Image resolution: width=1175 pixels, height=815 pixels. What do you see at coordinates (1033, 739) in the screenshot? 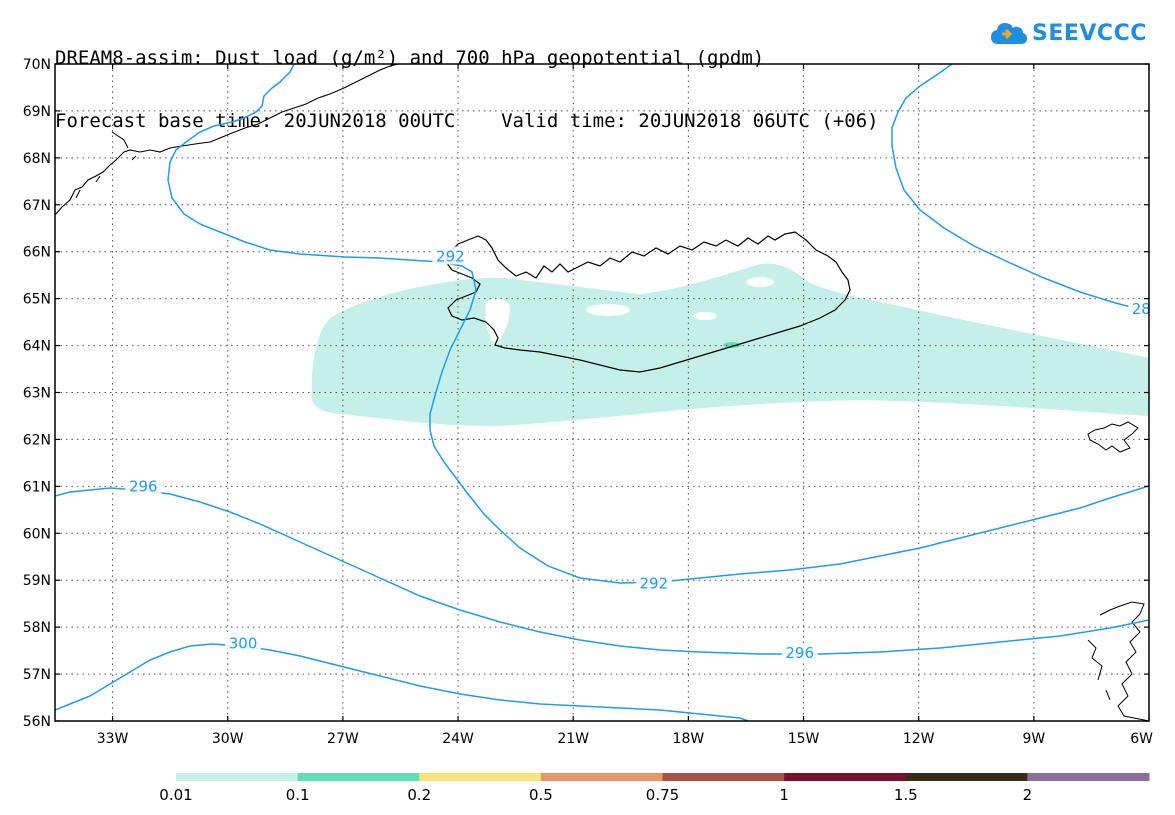
I see `lon-tick-label: 9W` at bounding box center [1033, 739].